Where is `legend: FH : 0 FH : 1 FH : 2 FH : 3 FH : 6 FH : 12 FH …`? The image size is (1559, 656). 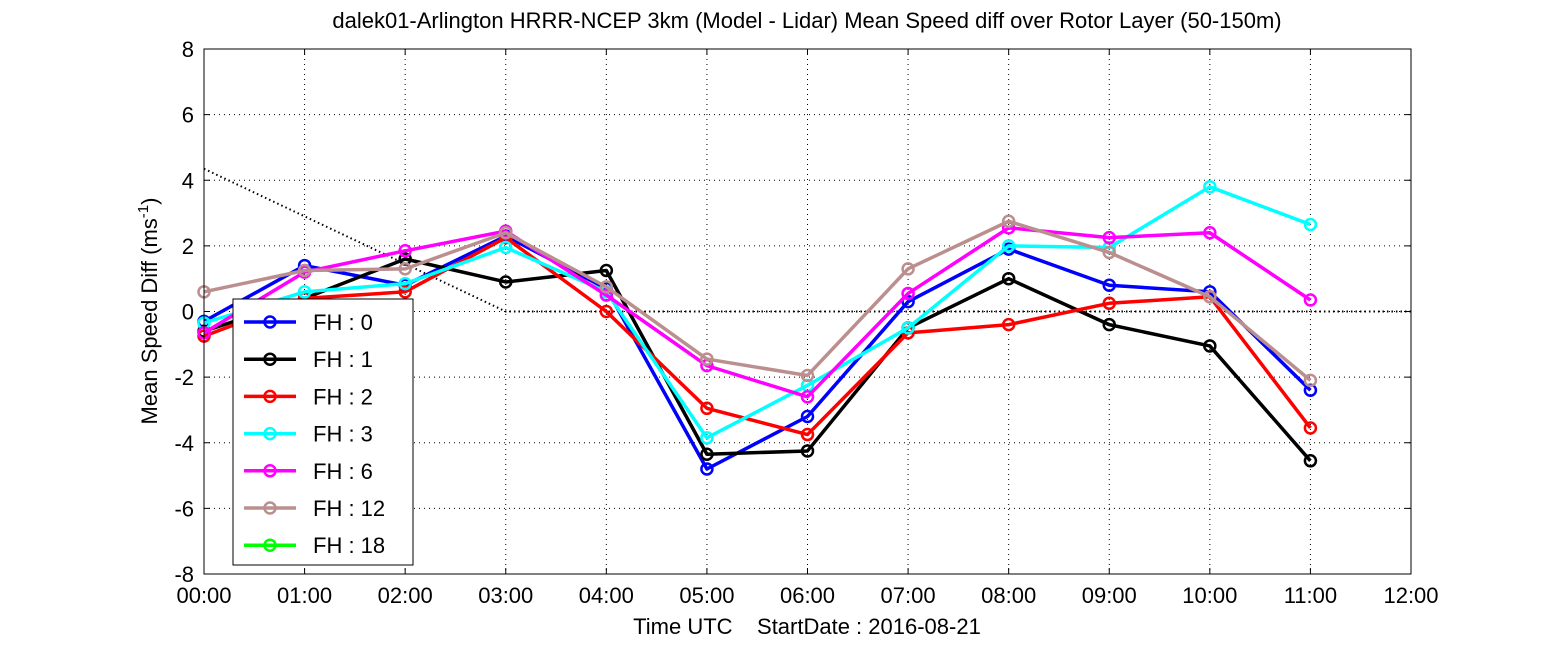 legend: FH : 0 FH : 1 FH : 2 FH : 3 FH : 6 FH : 12 FH … is located at coordinates (323, 432).